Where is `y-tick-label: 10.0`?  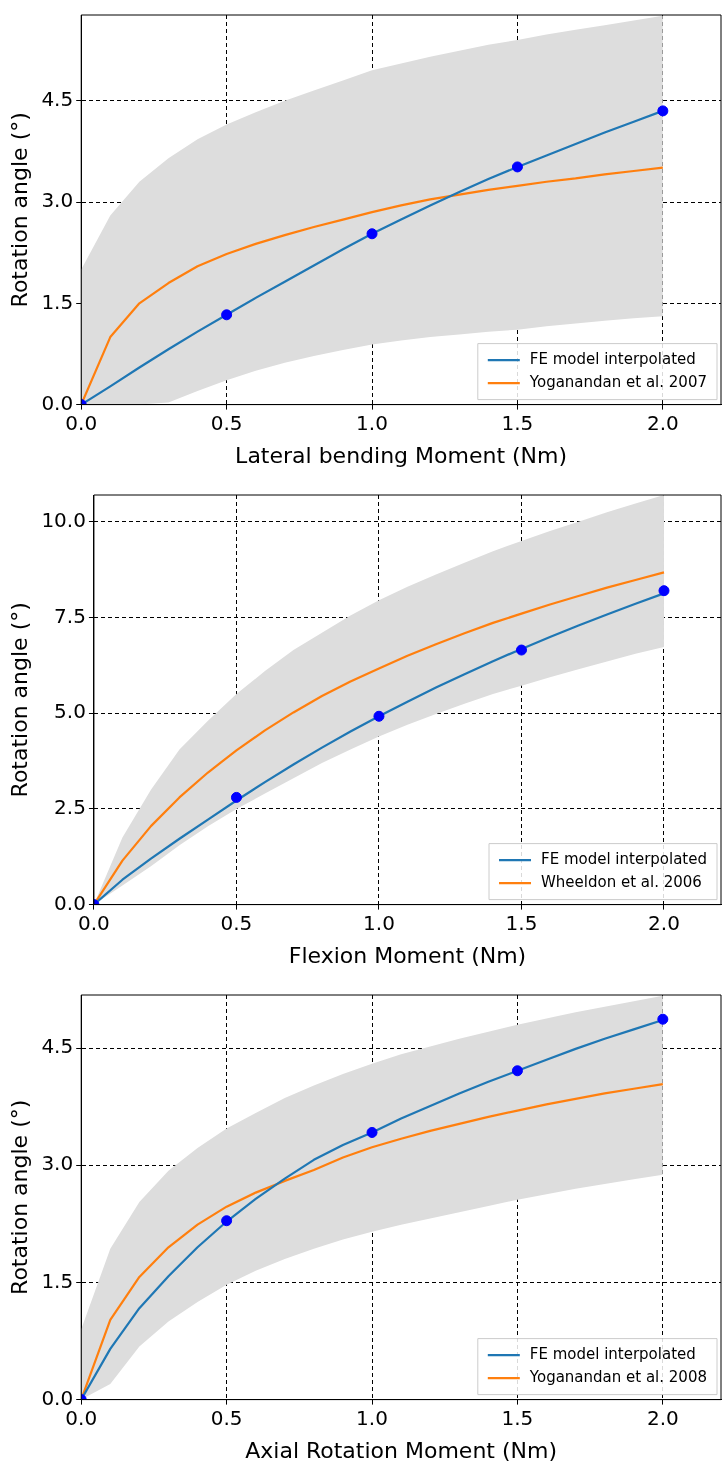
y-tick-label: 10.0 is located at coordinates (63, 520).